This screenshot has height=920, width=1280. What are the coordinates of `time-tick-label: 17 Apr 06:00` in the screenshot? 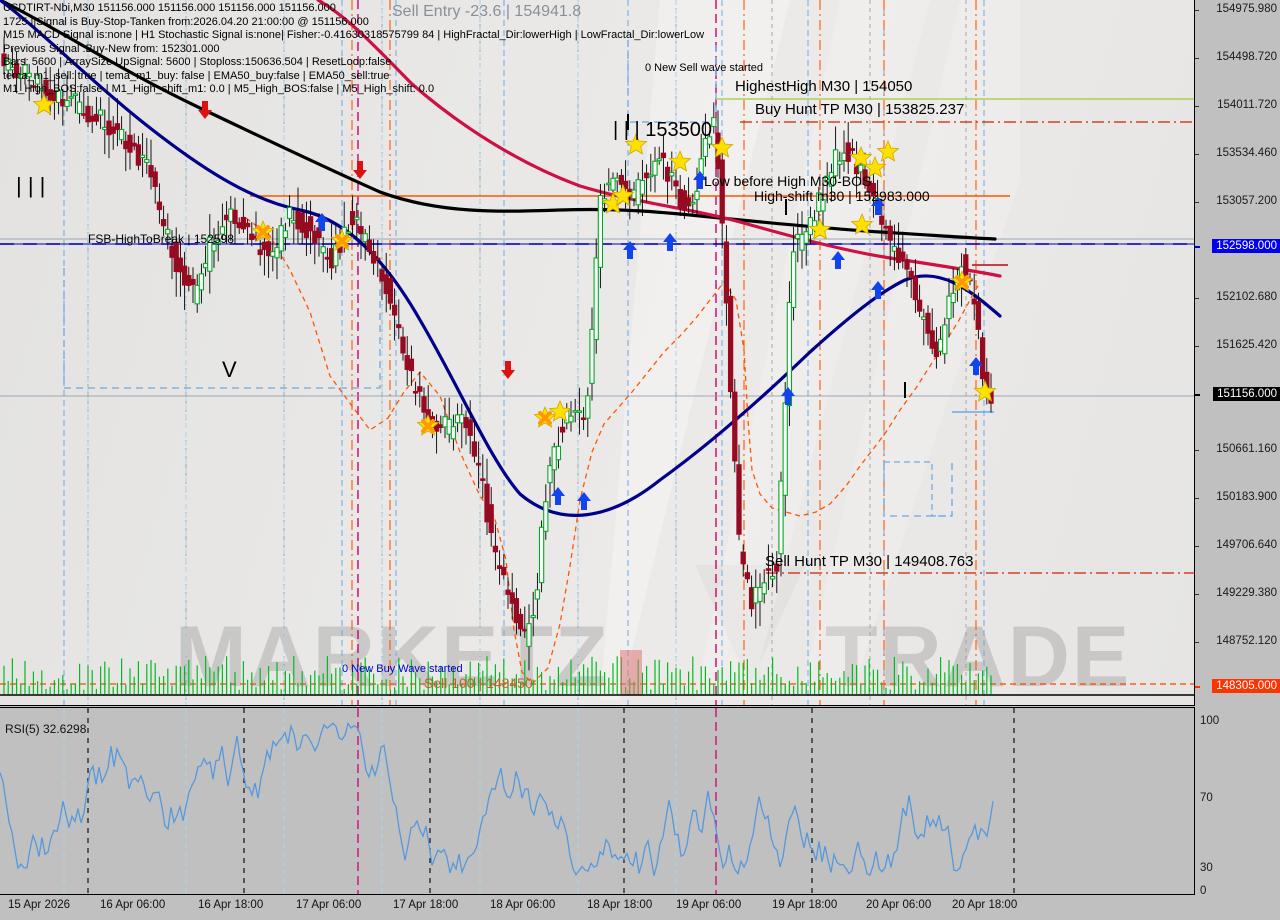 It's located at (329, 905).